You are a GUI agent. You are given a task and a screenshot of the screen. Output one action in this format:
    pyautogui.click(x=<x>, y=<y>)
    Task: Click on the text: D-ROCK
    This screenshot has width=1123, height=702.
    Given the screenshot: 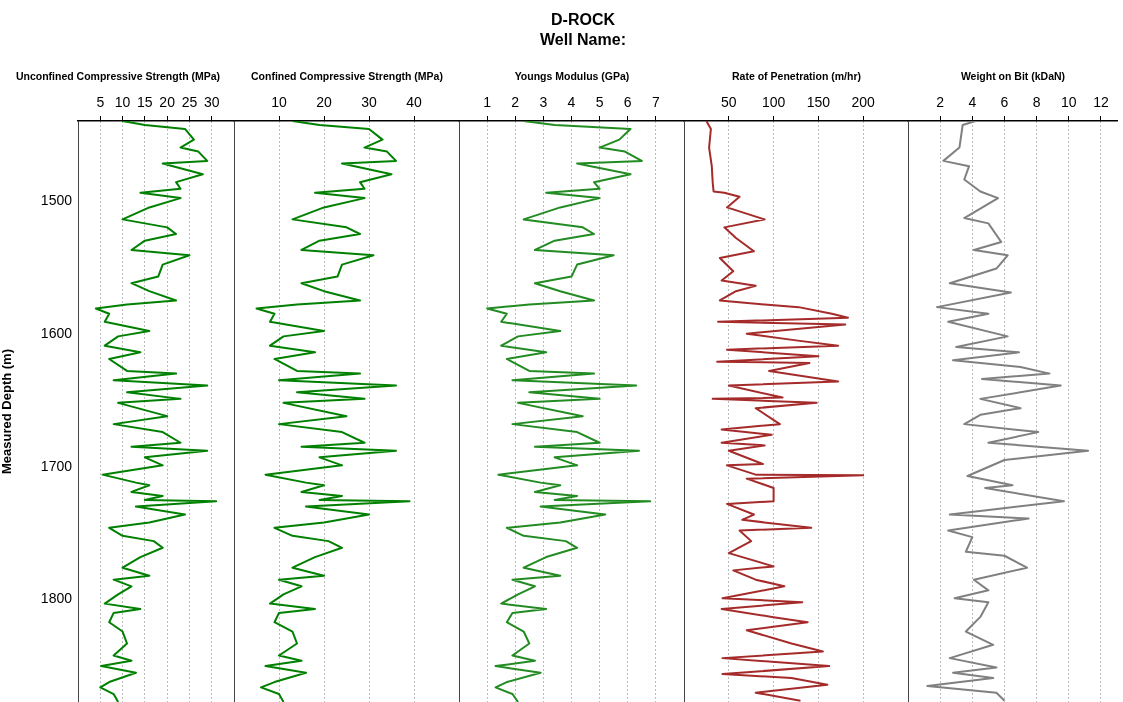 What is the action you would take?
    pyautogui.click(x=583, y=20)
    